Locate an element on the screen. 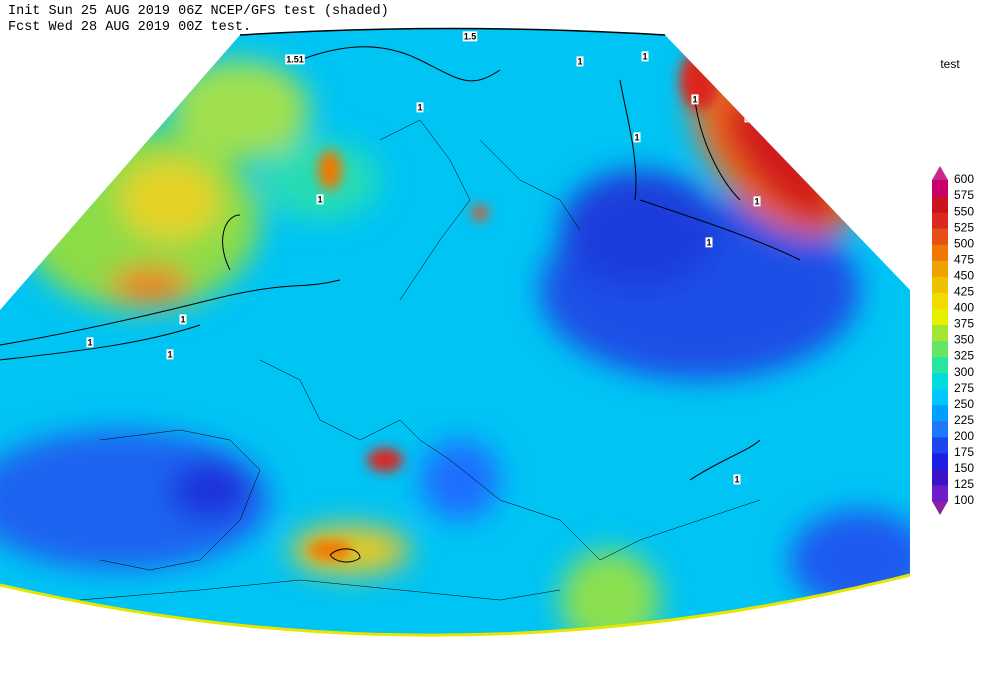  map-border-top is located at coordinates (452, 31).